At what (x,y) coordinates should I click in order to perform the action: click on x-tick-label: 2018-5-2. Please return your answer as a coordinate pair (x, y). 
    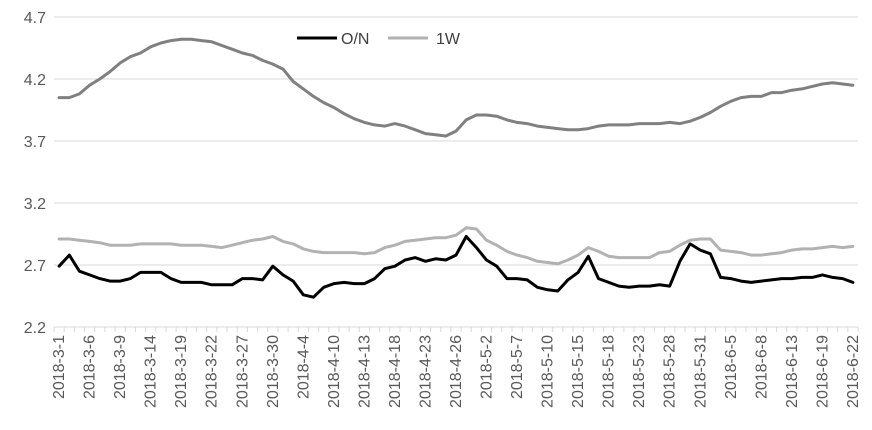
    Looking at the image, I should click on (487, 367).